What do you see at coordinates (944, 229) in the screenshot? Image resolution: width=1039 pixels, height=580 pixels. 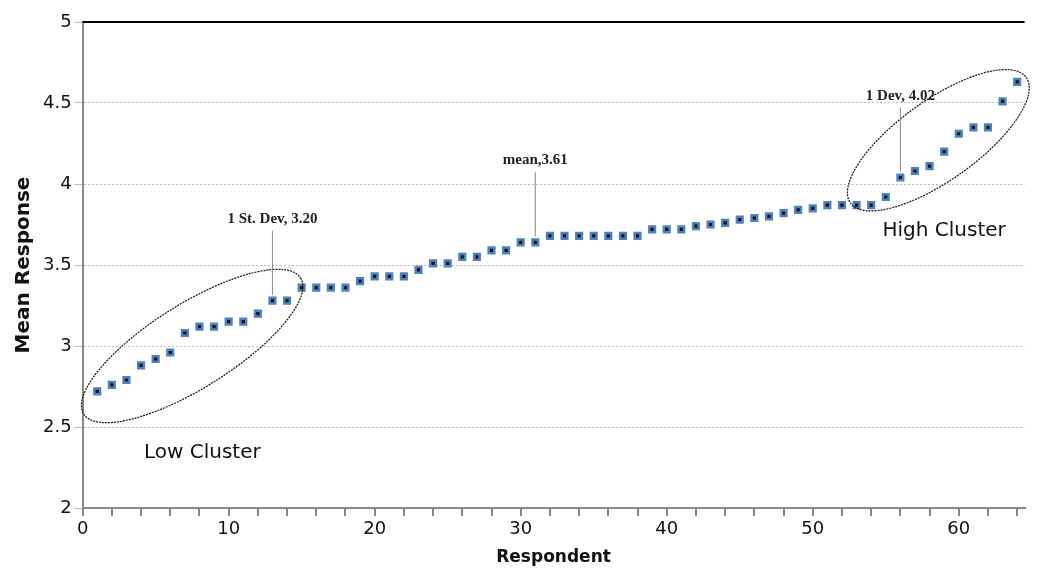 I see `annotation: High Cluster` at bounding box center [944, 229].